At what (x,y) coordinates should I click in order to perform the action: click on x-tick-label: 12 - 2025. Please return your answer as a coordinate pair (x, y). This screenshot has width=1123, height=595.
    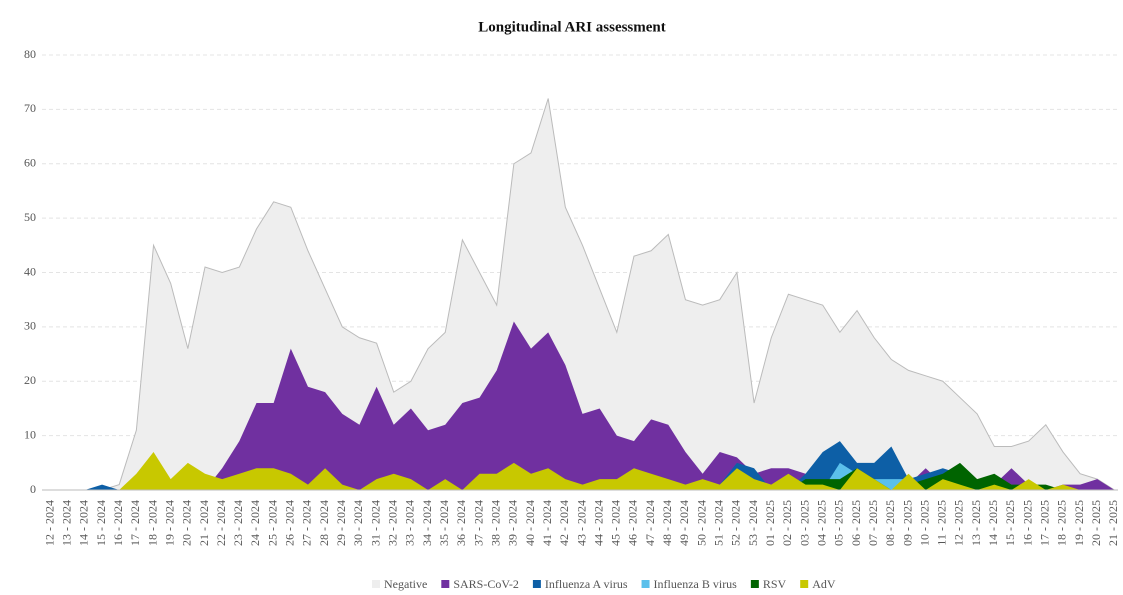
    Looking at the image, I should click on (959, 523).